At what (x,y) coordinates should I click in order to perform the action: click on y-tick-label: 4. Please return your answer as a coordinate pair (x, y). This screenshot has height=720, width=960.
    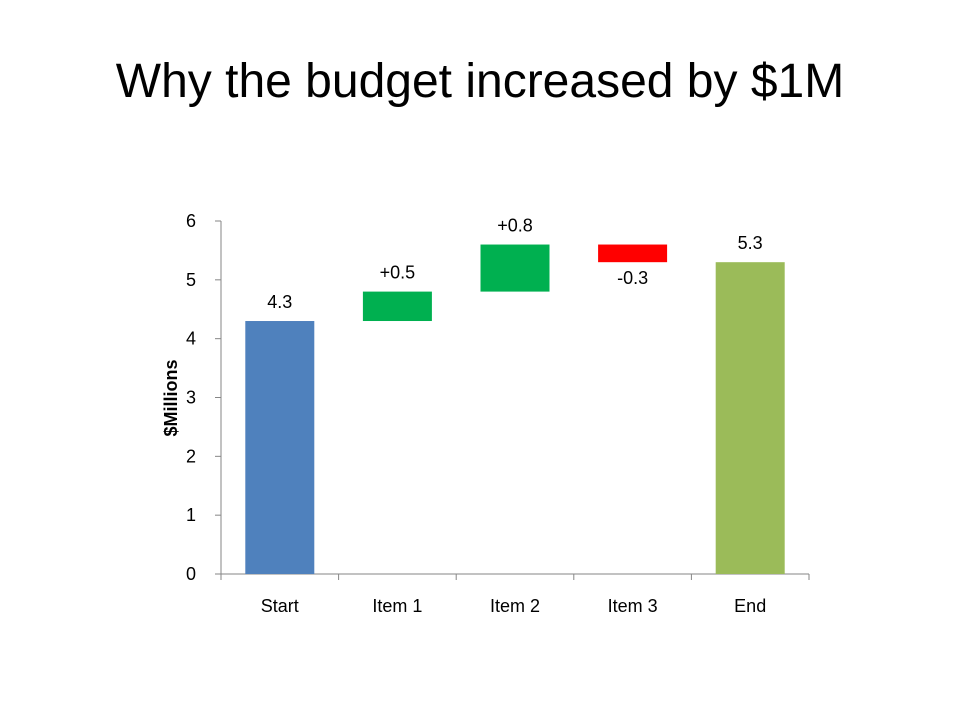
    Looking at the image, I should click on (191, 339).